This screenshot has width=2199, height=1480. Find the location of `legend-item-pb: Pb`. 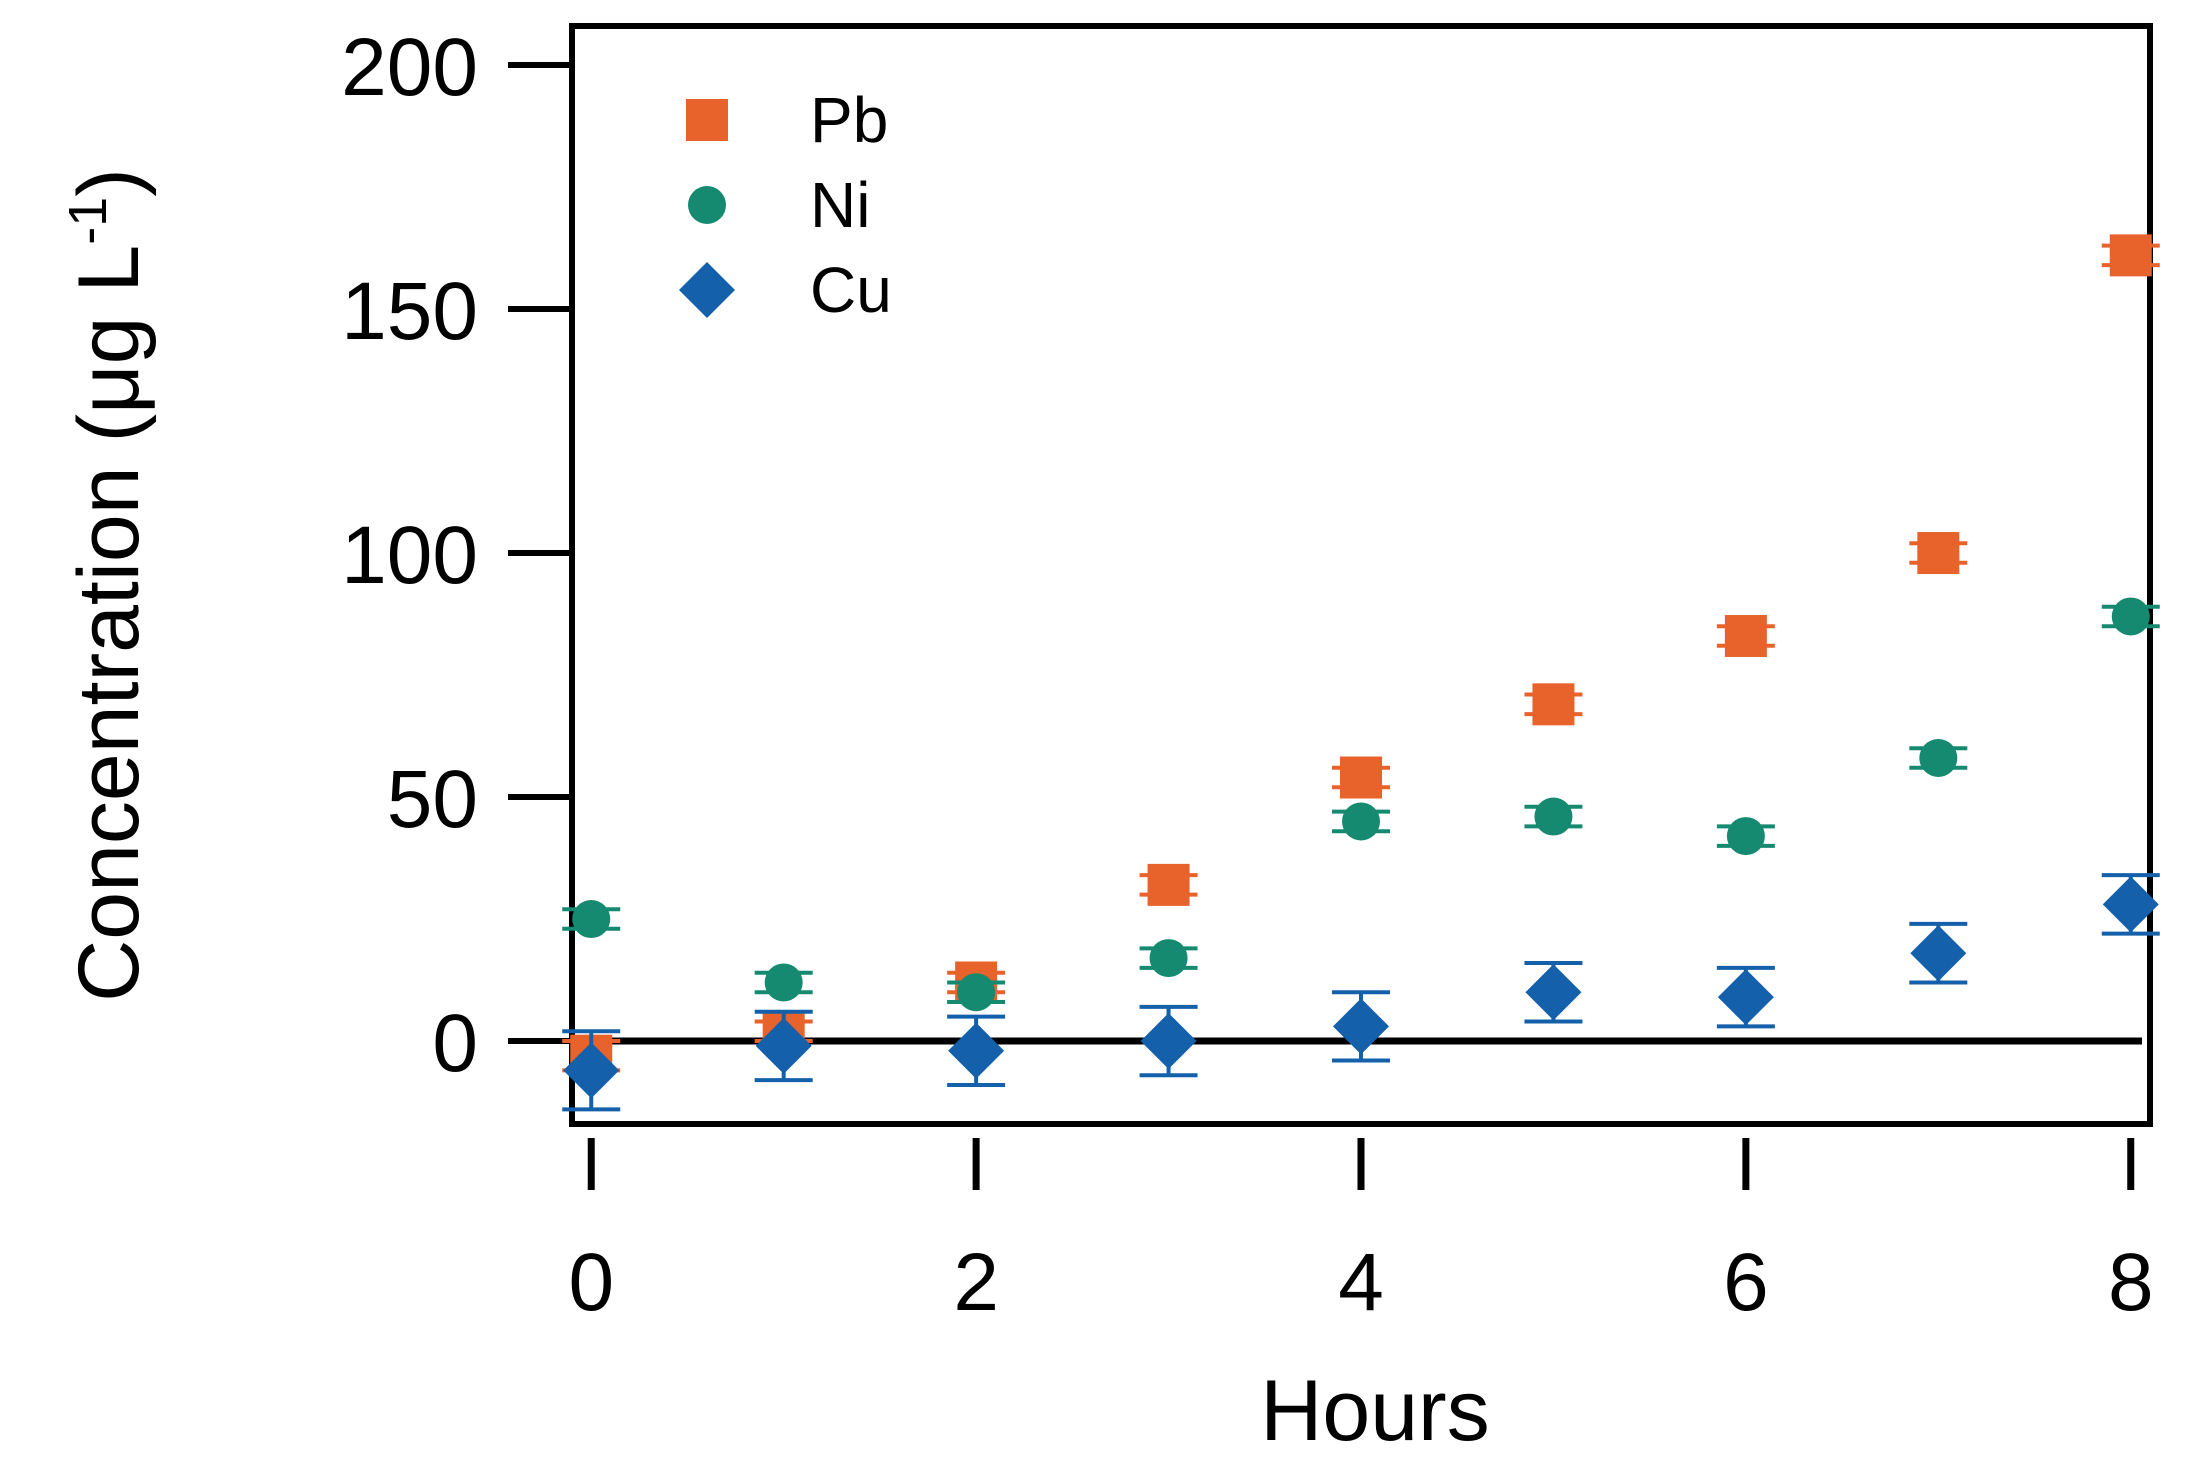

legend-item-pb: Pb is located at coordinates (787, 120).